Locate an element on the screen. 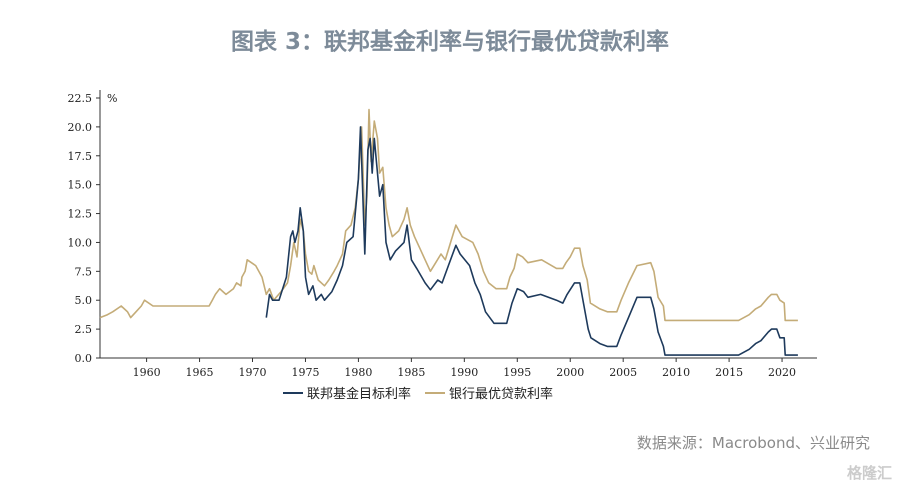  y-tick-label: 17.5 is located at coordinates (80, 156).